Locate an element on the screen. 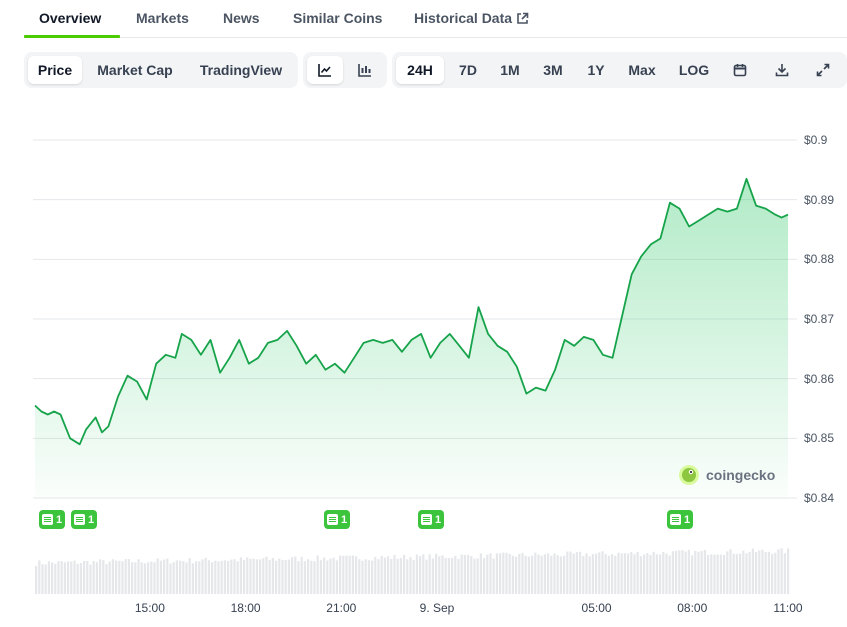 The height and width of the screenshot is (627, 847). x-tick-label: 08:00 is located at coordinates (692, 608).